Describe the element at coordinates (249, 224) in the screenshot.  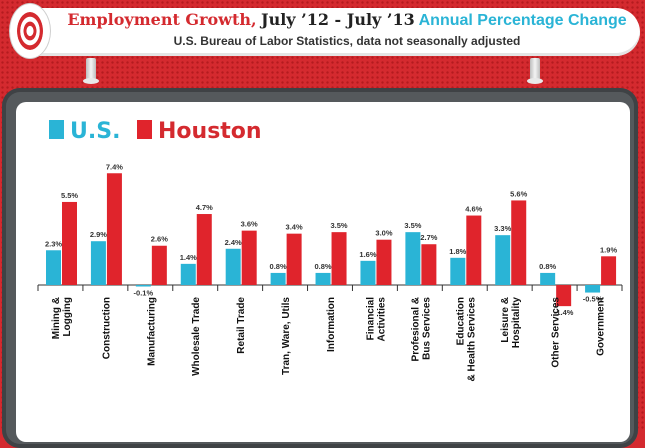
I see `data-label-houston-4: 3.6%` at that location.